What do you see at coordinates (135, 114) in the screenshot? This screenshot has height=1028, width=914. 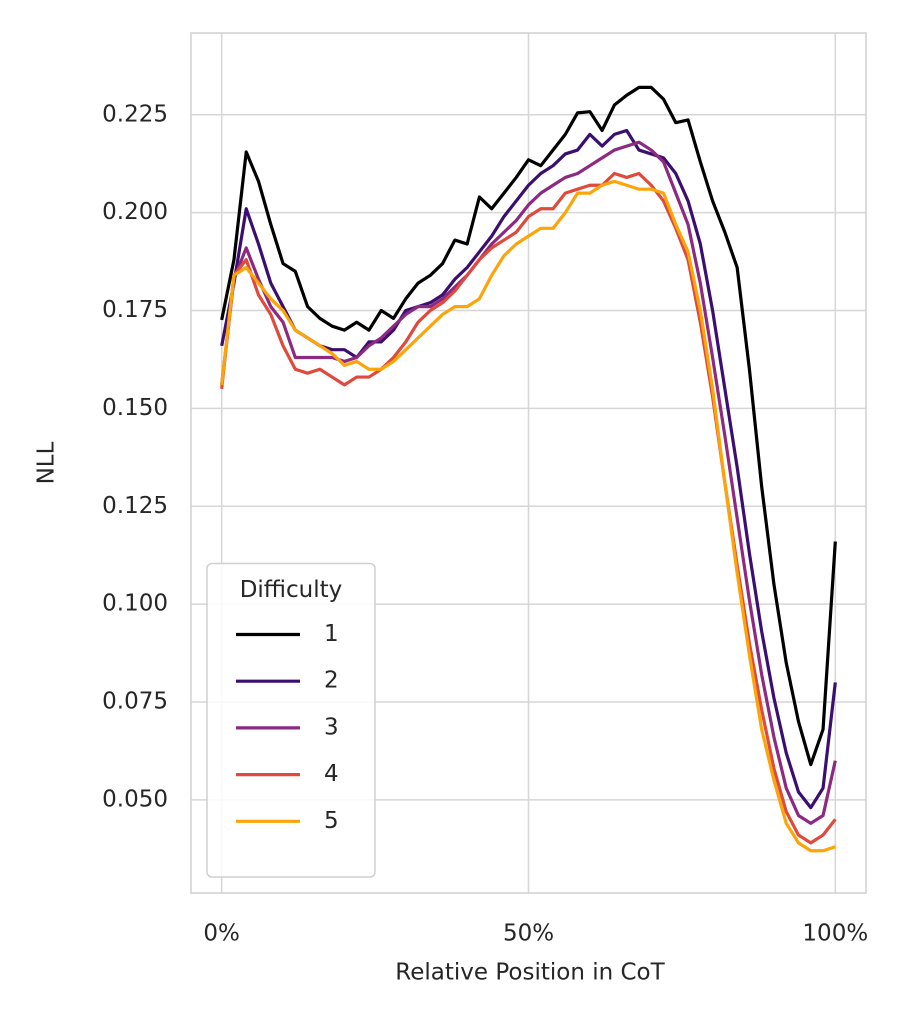 I see `y-tick-label: 0.225` at bounding box center [135, 114].